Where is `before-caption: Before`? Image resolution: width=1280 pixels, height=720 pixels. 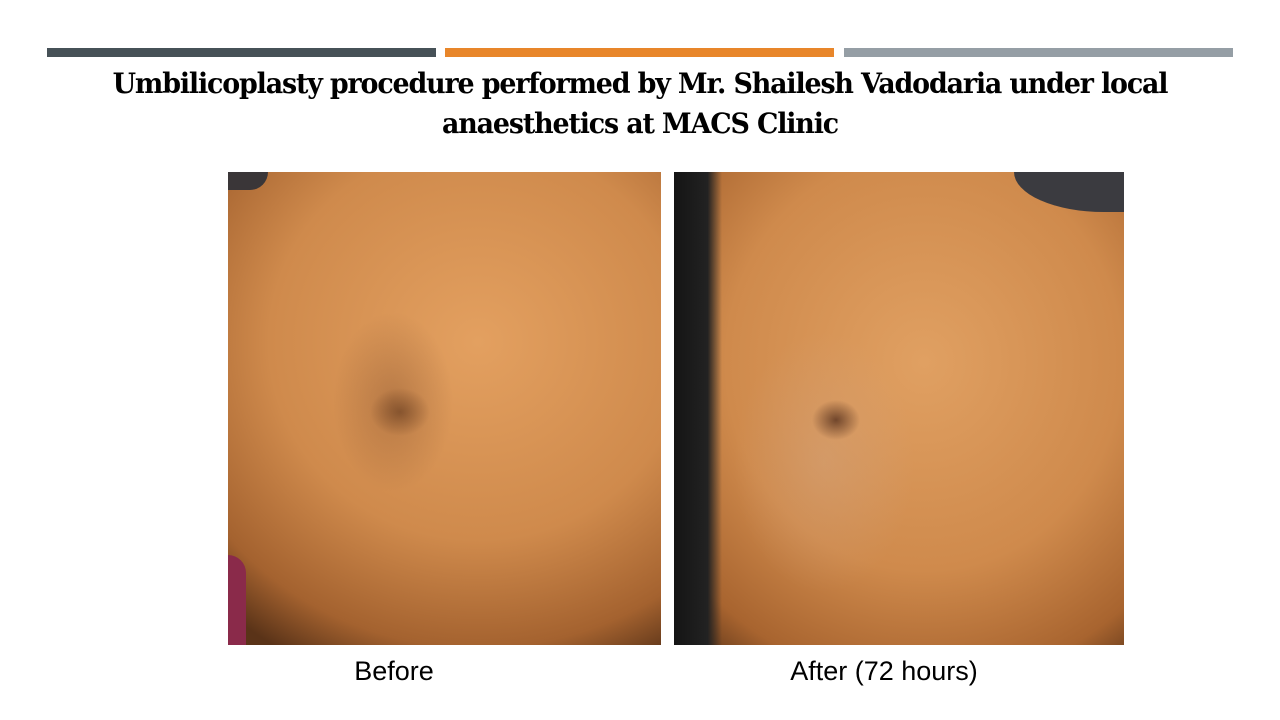
before-caption: Before is located at coordinates (394, 671).